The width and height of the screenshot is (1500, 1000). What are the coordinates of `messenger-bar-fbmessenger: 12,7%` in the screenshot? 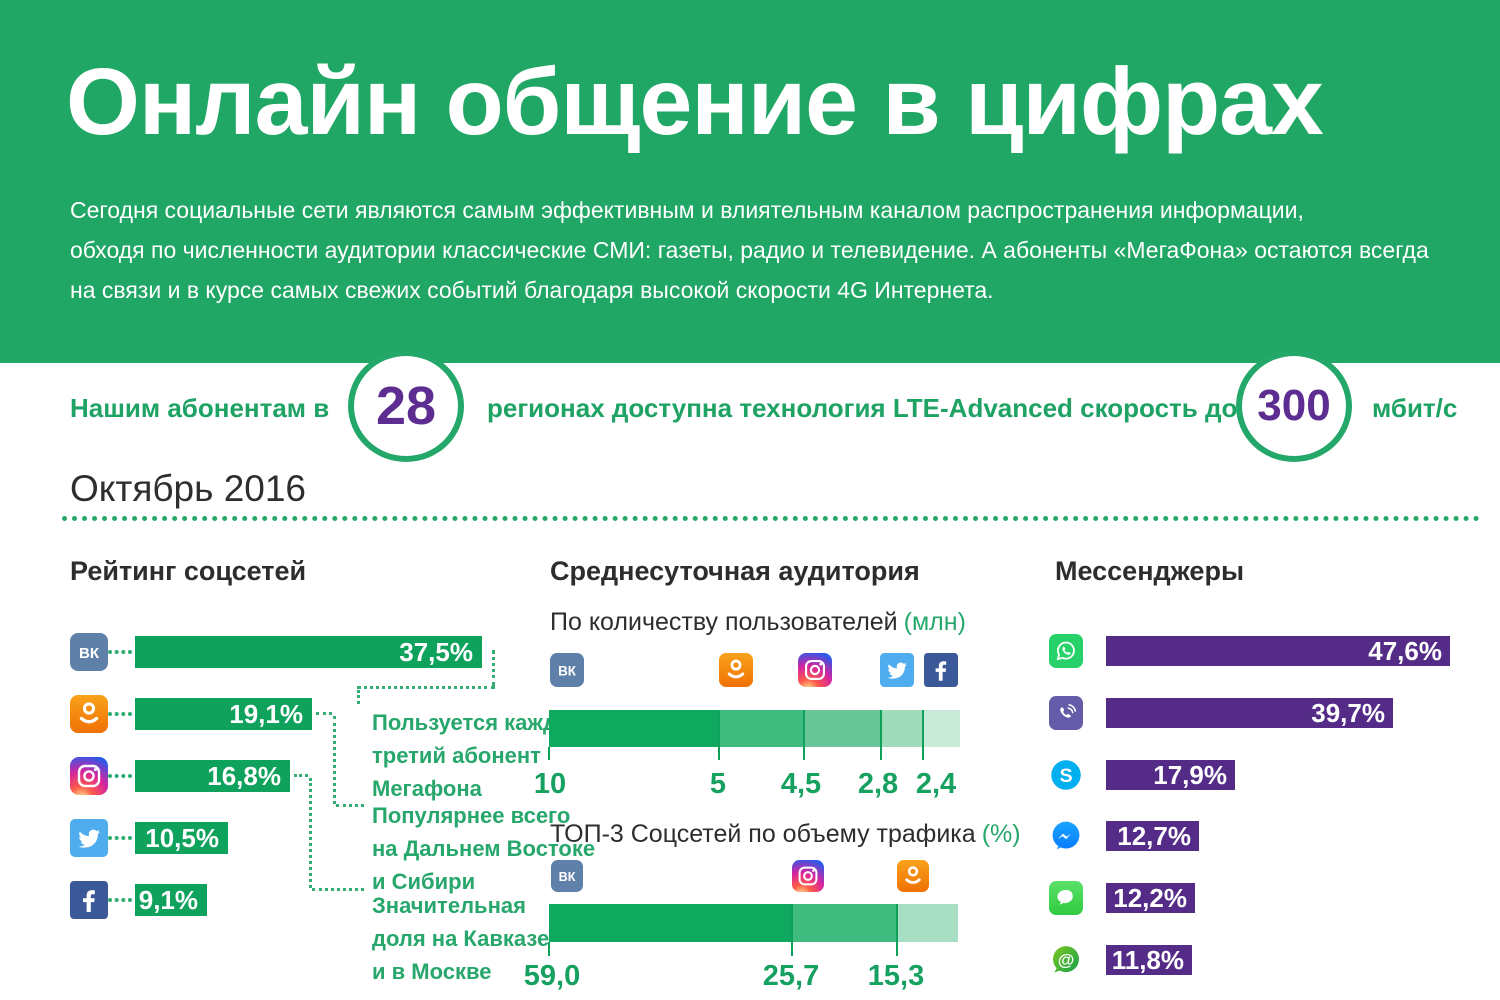 It's located at (1152, 836).